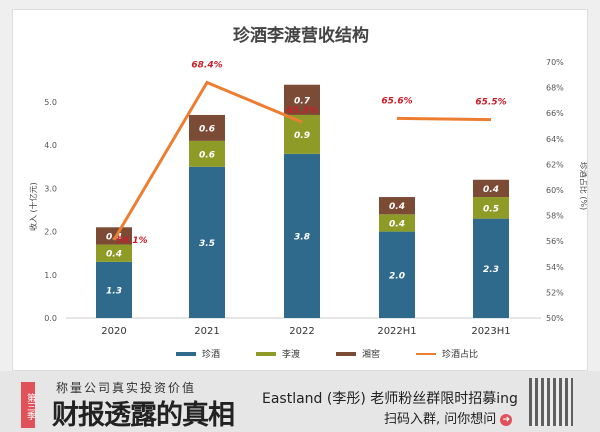  What do you see at coordinates (346, 354) in the screenshot?
I see `legend-swatch-湘窖` at bounding box center [346, 354].